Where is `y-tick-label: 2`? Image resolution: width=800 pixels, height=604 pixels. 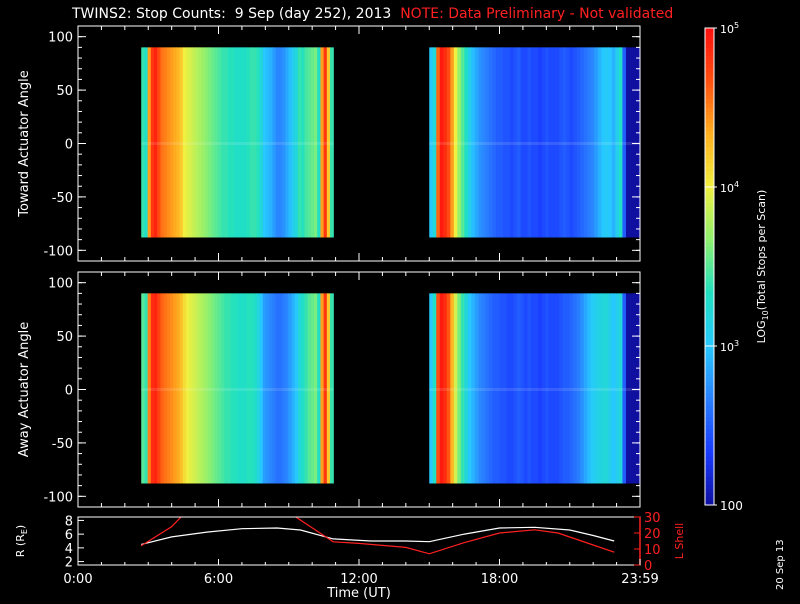 y-tick-label: 2 is located at coordinates (69, 563).